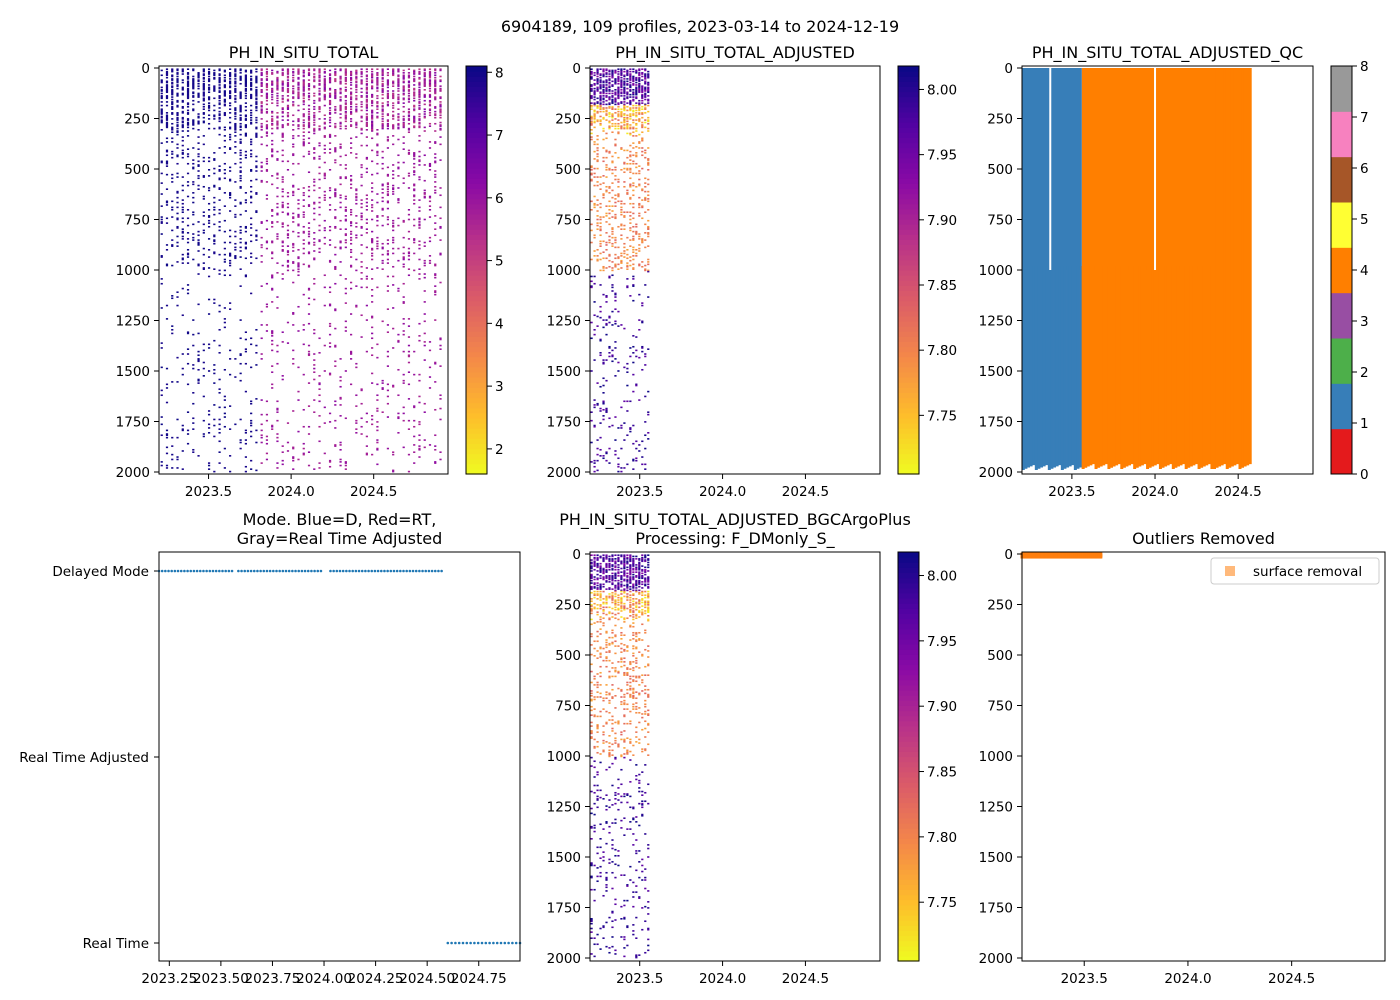 This screenshot has height=1000, width=1400. What do you see at coordinates (137, 170) in the screenshot?
I see `p1-ytick-label-2: 500` at bounding box center [137, 170].